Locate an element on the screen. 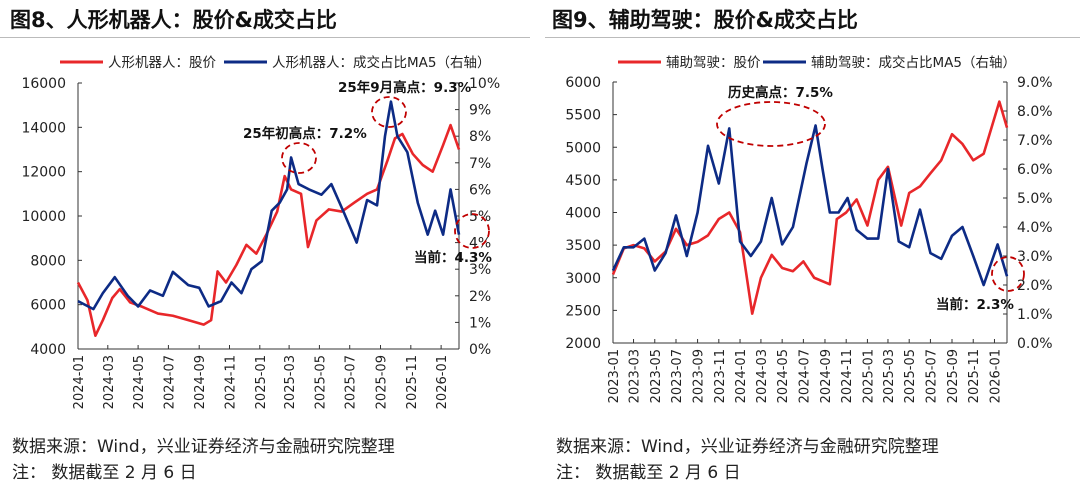 Image resolution: width=1080 pixels, height=484 pixels. y-tick-label-right: 5% is located at coordinates (480, 217).